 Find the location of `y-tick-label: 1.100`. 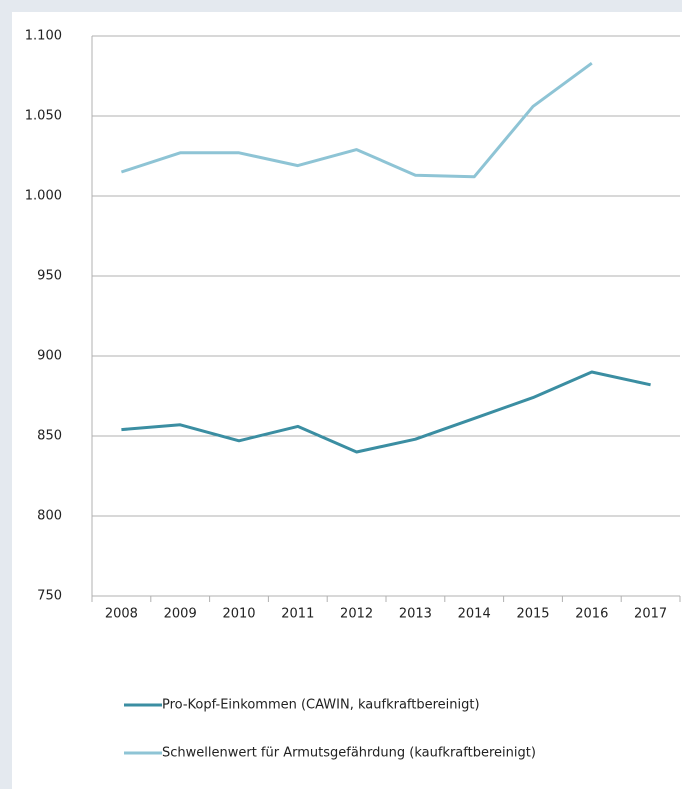

y-tick-label: 1.100 is located at coordinates (43, 36).